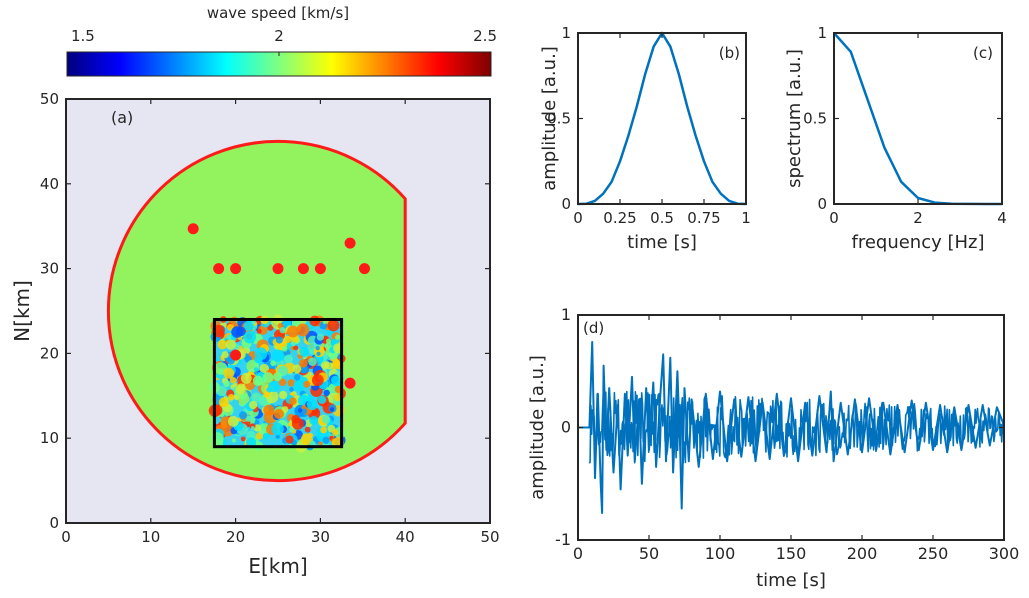 Image resolution: width=1029 pixels, height=598 pixels. I want to click on y-tick-label: 0.5, so click(559, 119).